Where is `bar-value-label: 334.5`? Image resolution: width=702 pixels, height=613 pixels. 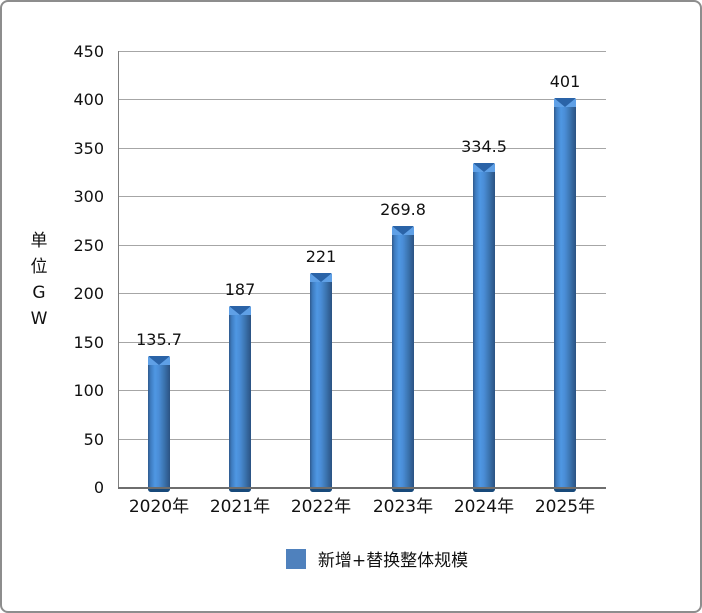 bar-value-label: 334.5 is located at coordinates (484, 146).